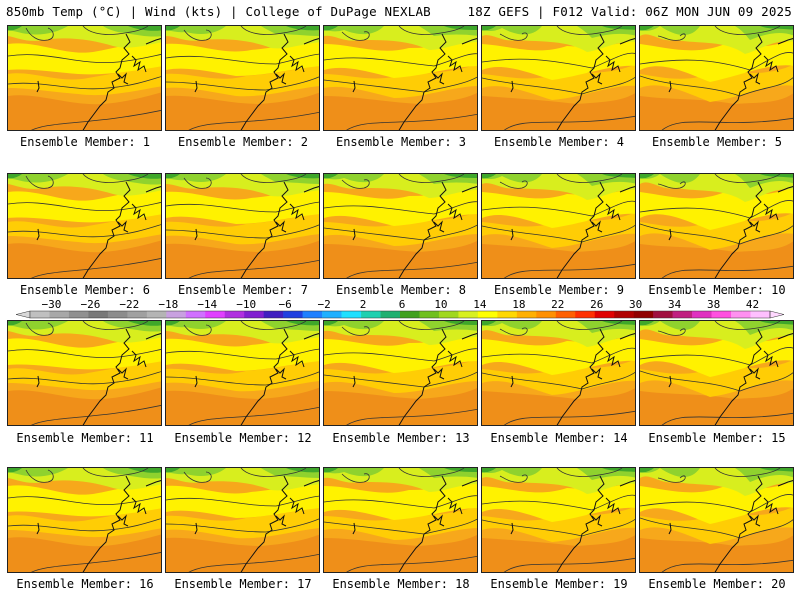  What do you see at coordinates (596, 304) in the screenshot?
I see `colorbar-tick-label: 26` at bounding box center [596, 304].